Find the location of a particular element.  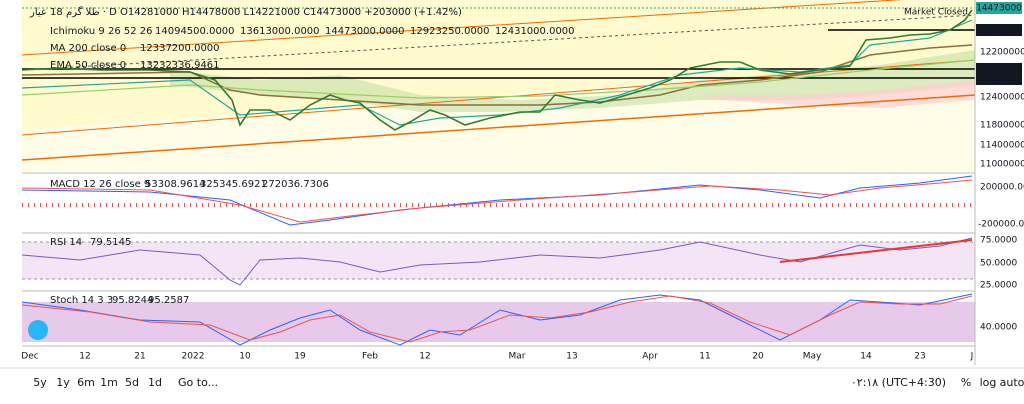

time-tick: 13 is located at coordinates (571, 357).